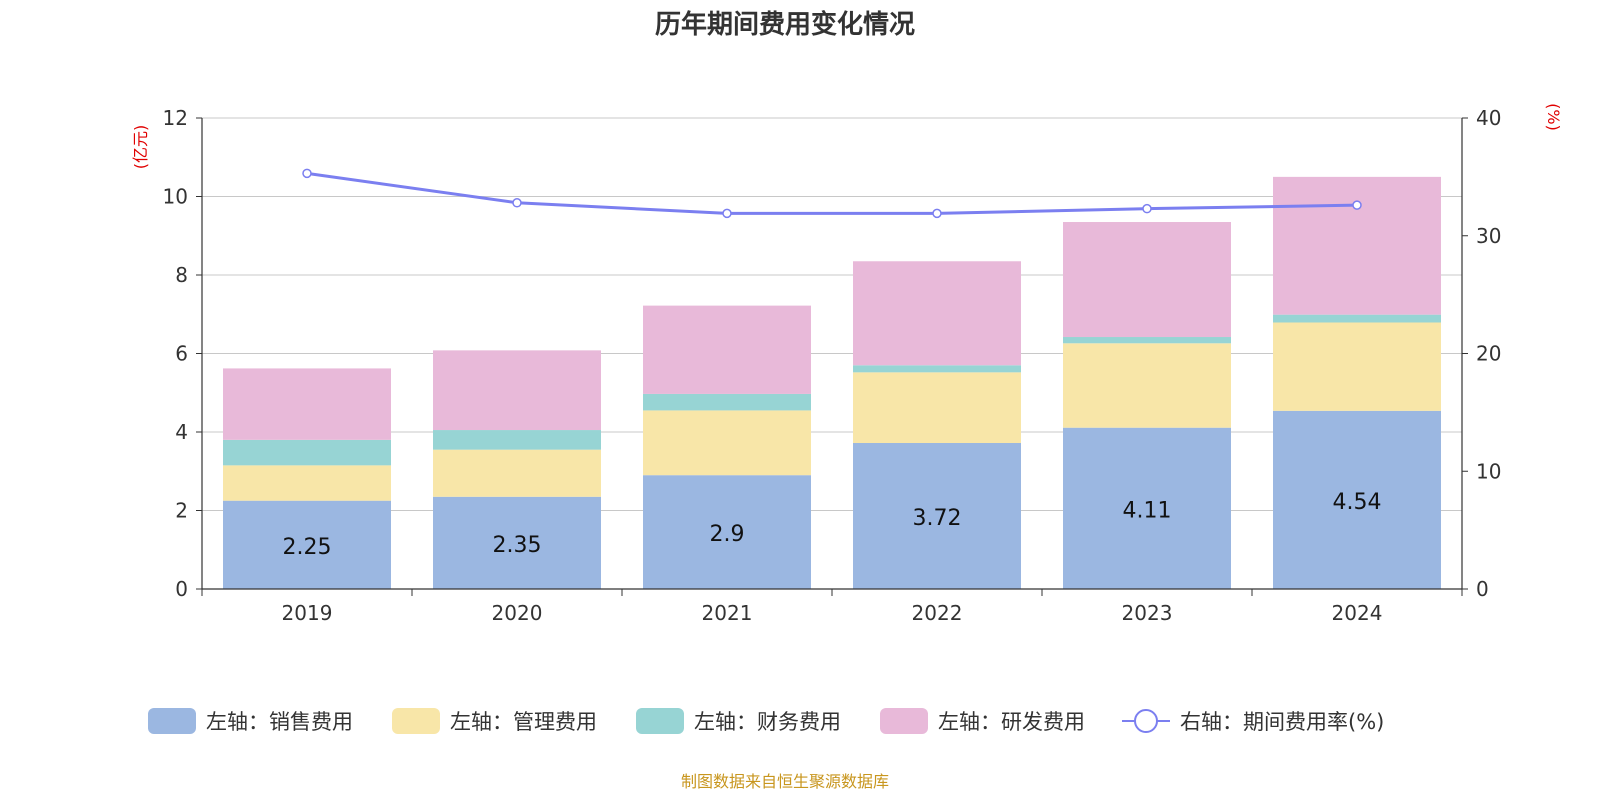 Image resolution: width=1600 pixels, height=800 pixels. Describe the element at coordinates (1011, 722) in the screenshot. I see `legend-label: 左轴：研发费用` at that location.